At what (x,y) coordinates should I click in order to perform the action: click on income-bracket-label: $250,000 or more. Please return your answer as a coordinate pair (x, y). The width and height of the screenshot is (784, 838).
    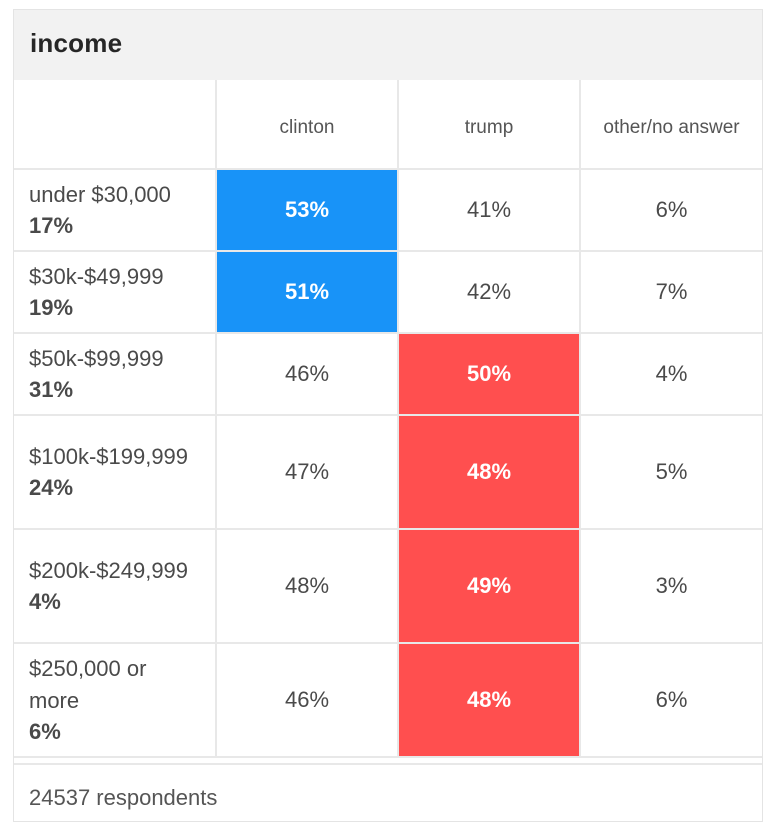
    Looking at the image, I should click on (88, 684).